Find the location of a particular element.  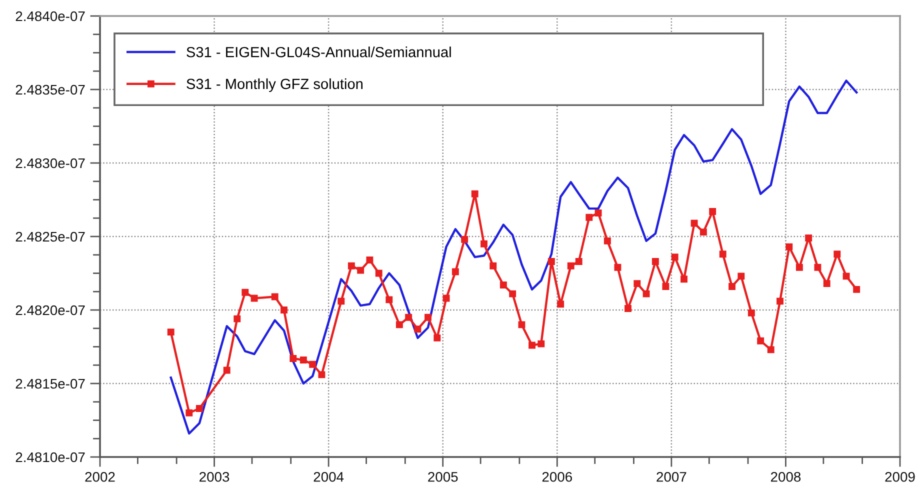

x-tick-label: 2006 is located at coordinates (557, 477).